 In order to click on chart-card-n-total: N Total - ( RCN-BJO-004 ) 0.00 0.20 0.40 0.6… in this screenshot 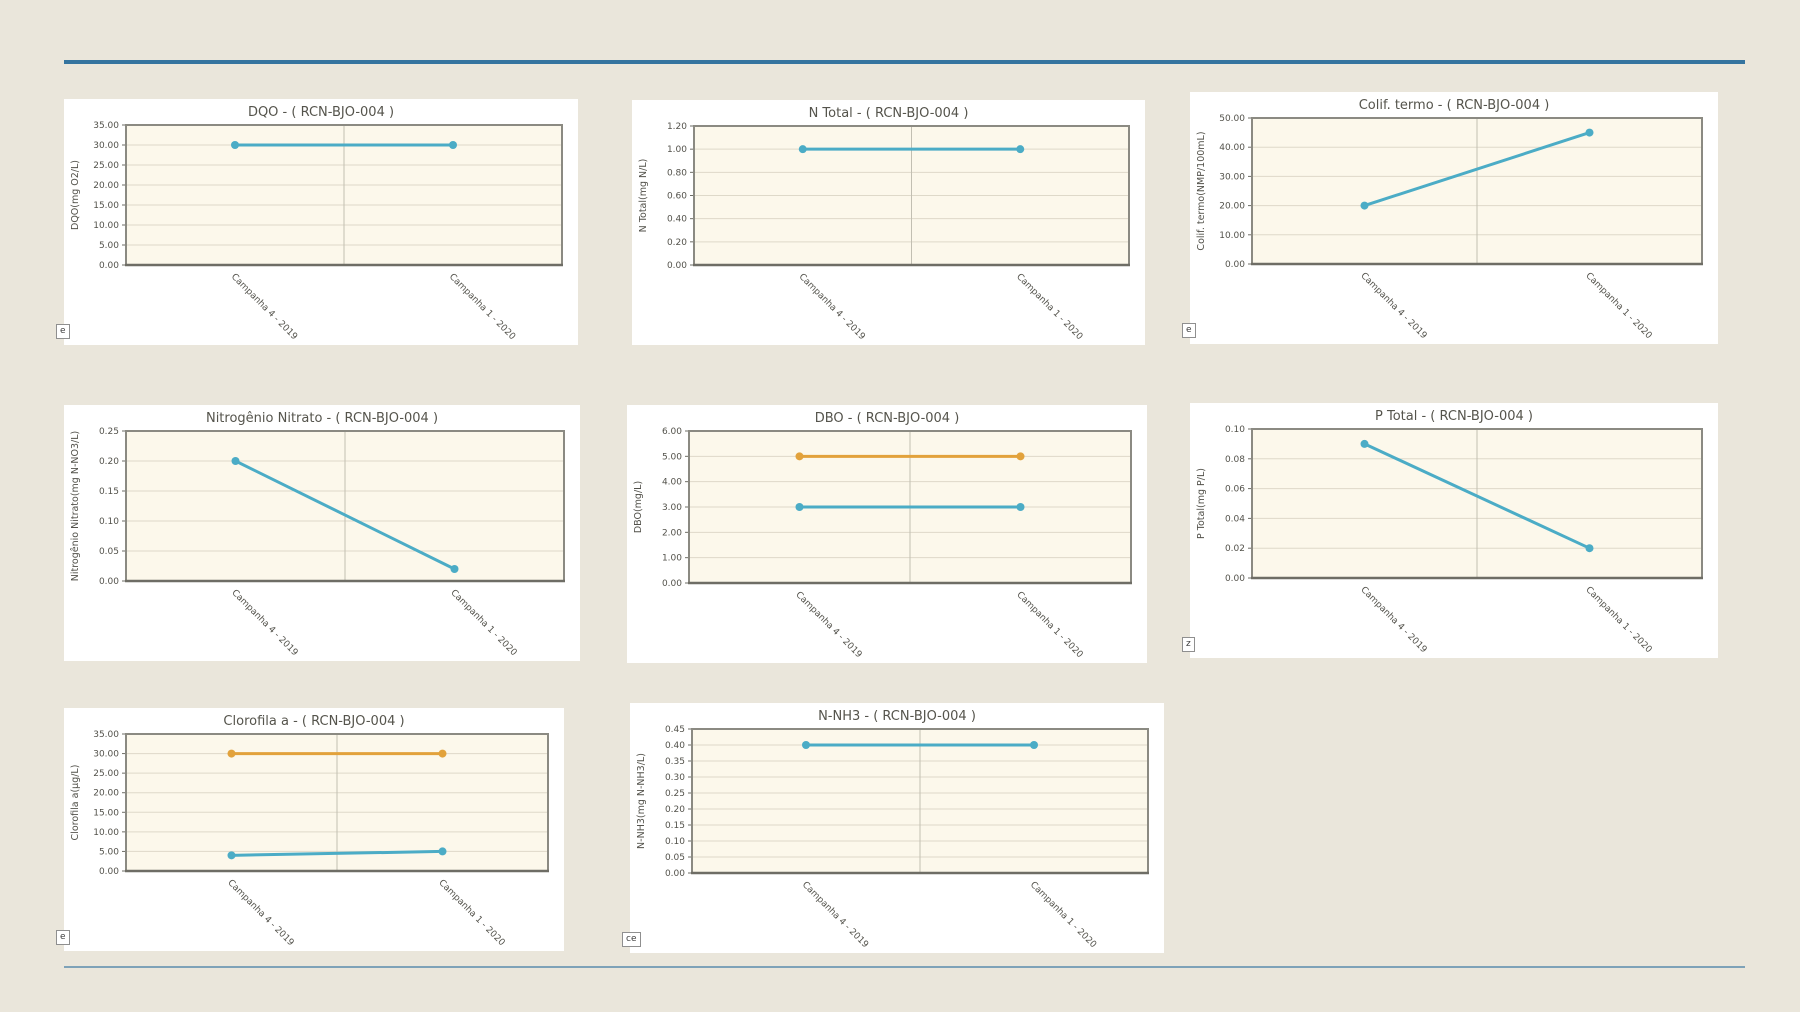, I will do `click(888, 222)`.